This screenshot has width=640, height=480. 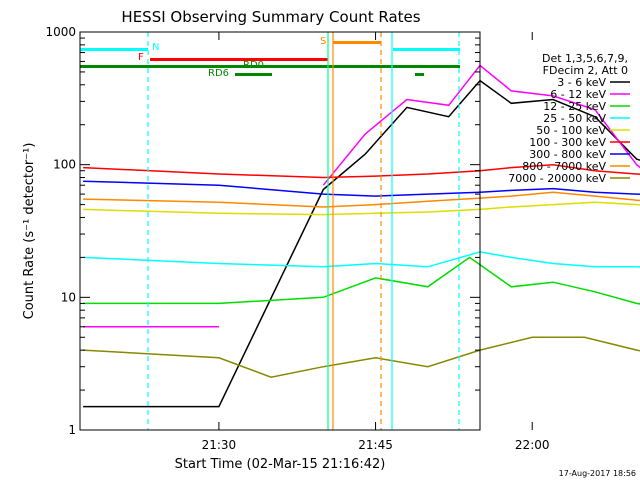 I want to click on flag-label-rd0: RD0, so click(x=253, y=65).